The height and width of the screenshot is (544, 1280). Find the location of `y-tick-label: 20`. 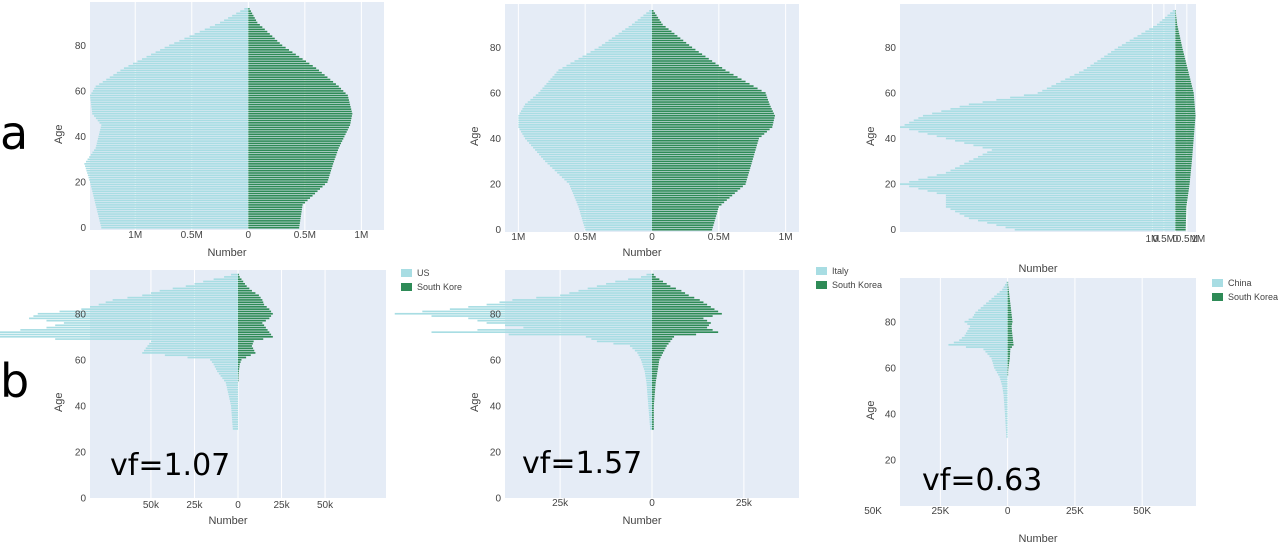

y-tick-label: 20 is located at coordinates (496, 185).